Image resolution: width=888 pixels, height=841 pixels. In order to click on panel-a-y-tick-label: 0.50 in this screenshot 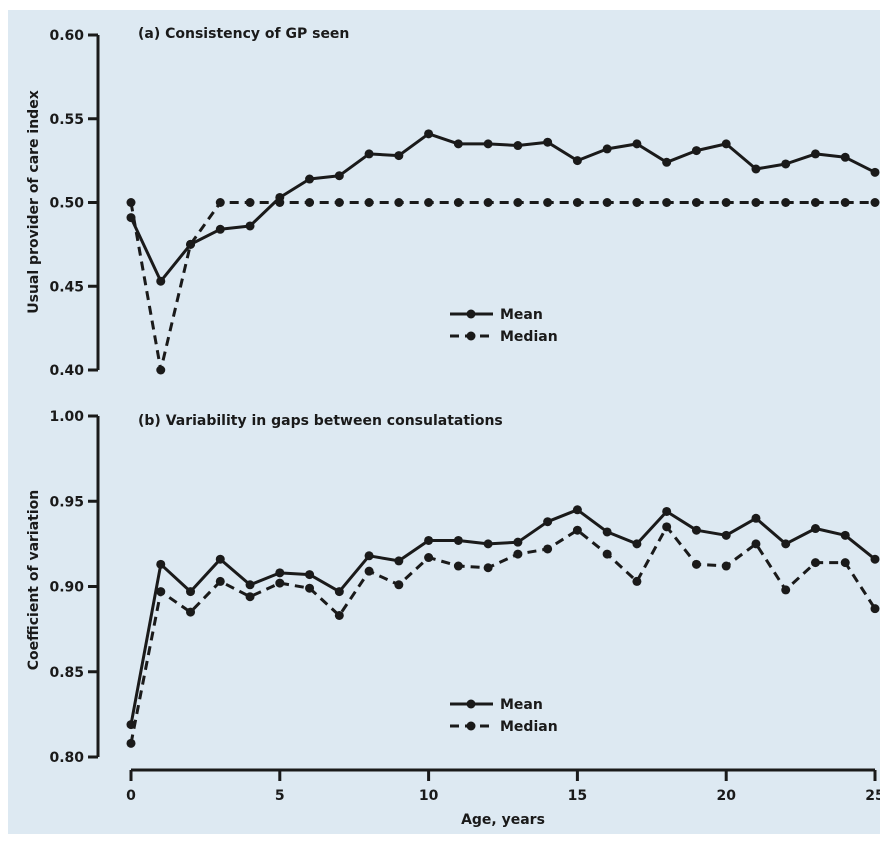, I will do `click(66, 204)`.